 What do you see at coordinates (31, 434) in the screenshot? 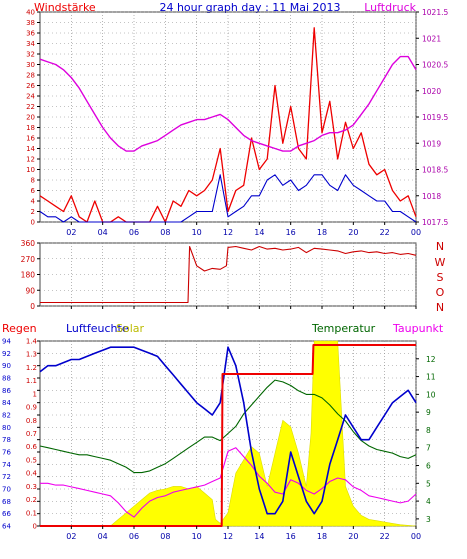
I see `rain-y-tick-label: 0.7` at bounding box center [31, 434].